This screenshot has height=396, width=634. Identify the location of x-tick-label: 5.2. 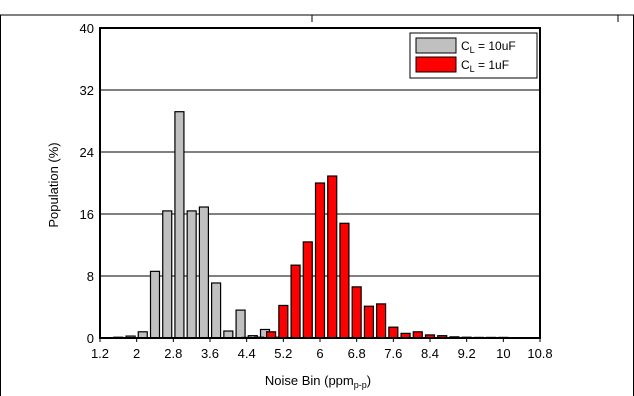
(283, 353).